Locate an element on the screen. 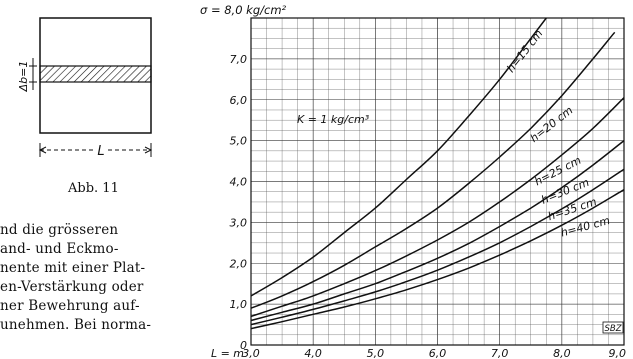  stamp-label: SBZ is located at coordinates (612, 329).